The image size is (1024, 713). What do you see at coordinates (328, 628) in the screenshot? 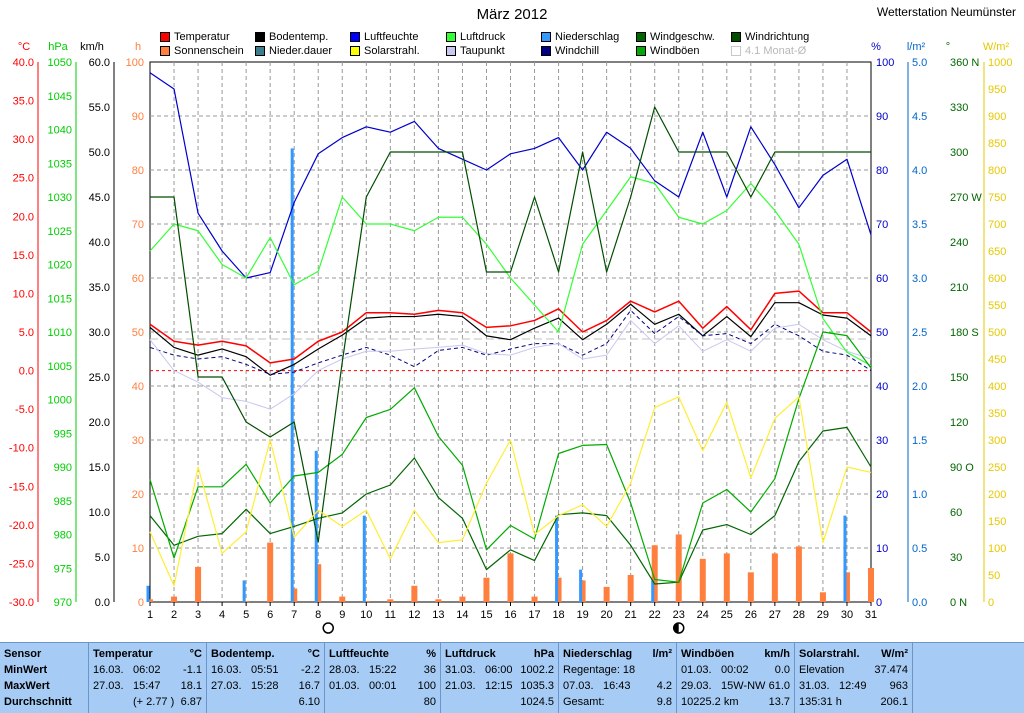
I see `new-moon-icon` at bounding box center [328, 628].